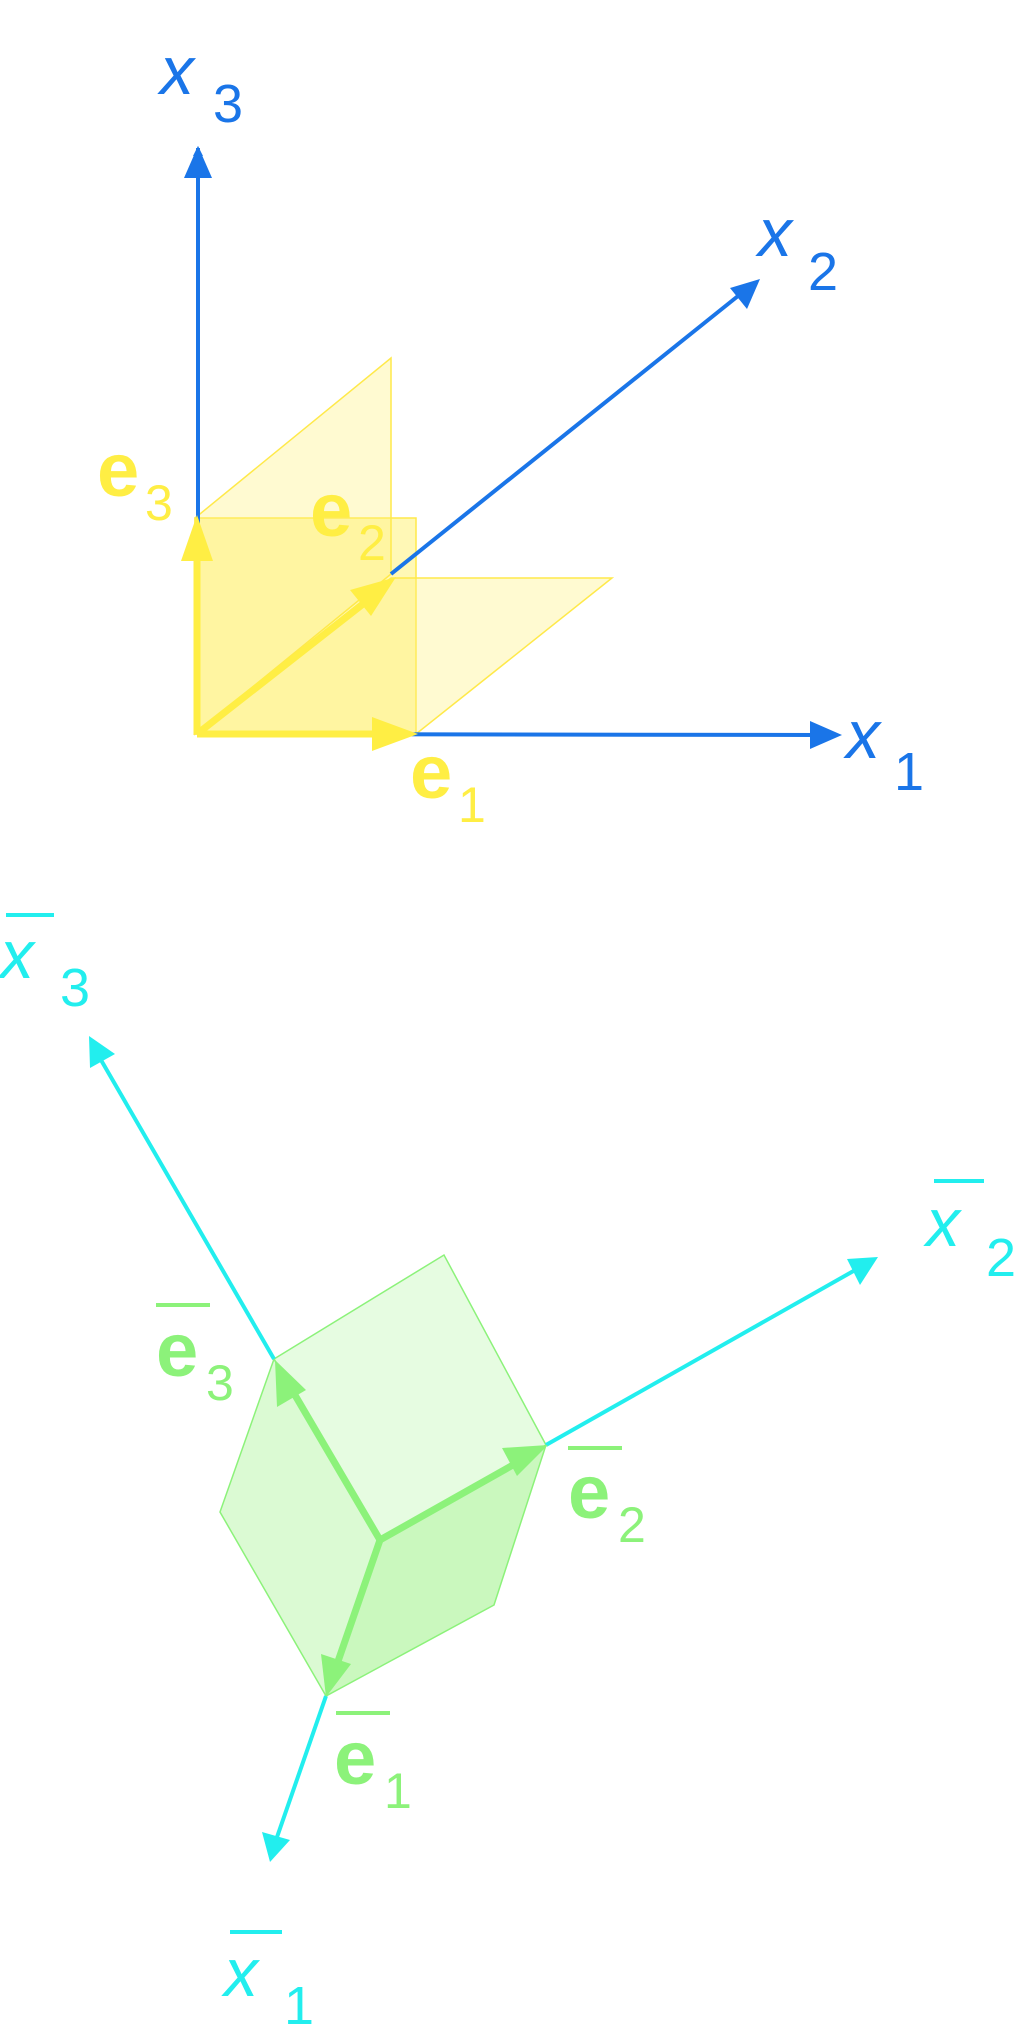 Image resolution: width=1024 pixels, height=2041 pixels. I want to click on e3-vector-arrowhead, so click(197, 538).